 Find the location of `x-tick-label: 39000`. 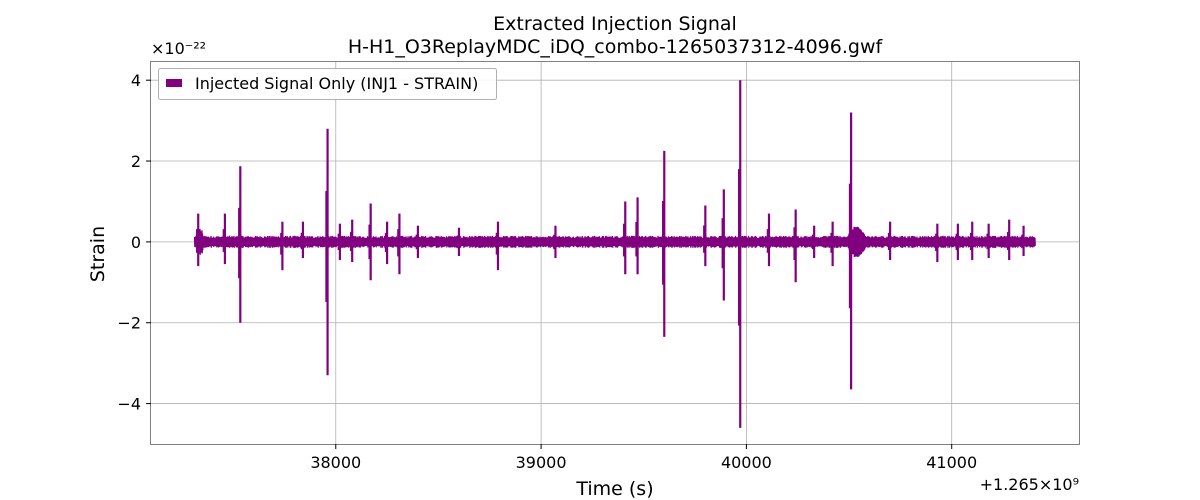

x-tick-label: 39000 is located at coordinates (541, 462).